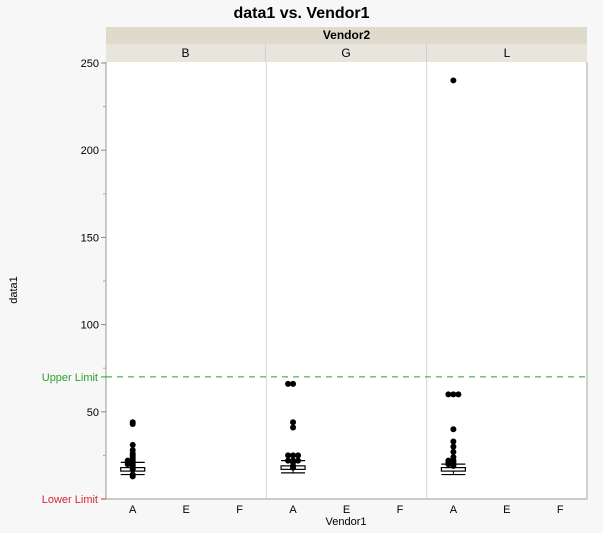 The height and width of the screenshot is (533, 603). Describe the element at coordinates (93, 413) in the screenshot. I see `y-tick-label: 50` at that location.